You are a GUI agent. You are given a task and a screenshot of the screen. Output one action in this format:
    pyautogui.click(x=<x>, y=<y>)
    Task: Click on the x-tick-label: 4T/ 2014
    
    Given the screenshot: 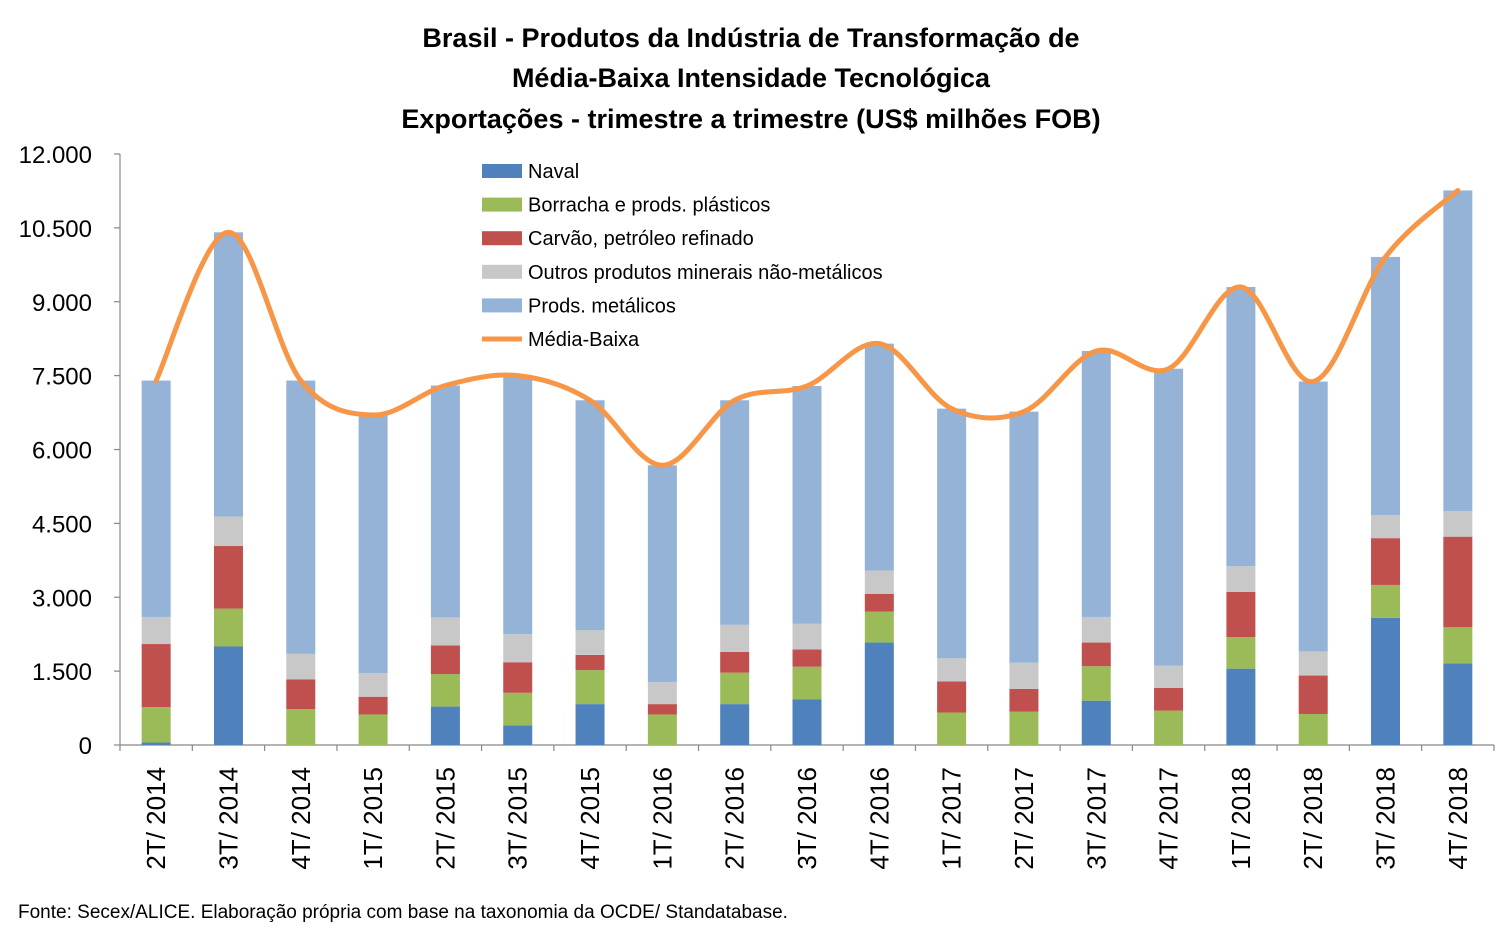 What is the action you would take?
    pyautogui.click(x=301, y=818)
    